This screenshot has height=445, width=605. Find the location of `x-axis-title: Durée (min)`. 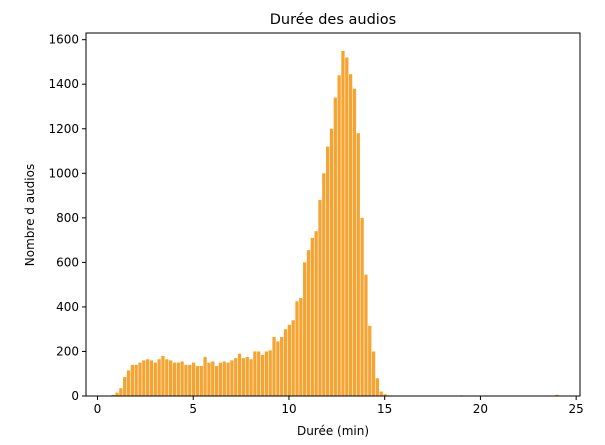

x-axis-title: Durée (min) is located at coordinates (333, 431).